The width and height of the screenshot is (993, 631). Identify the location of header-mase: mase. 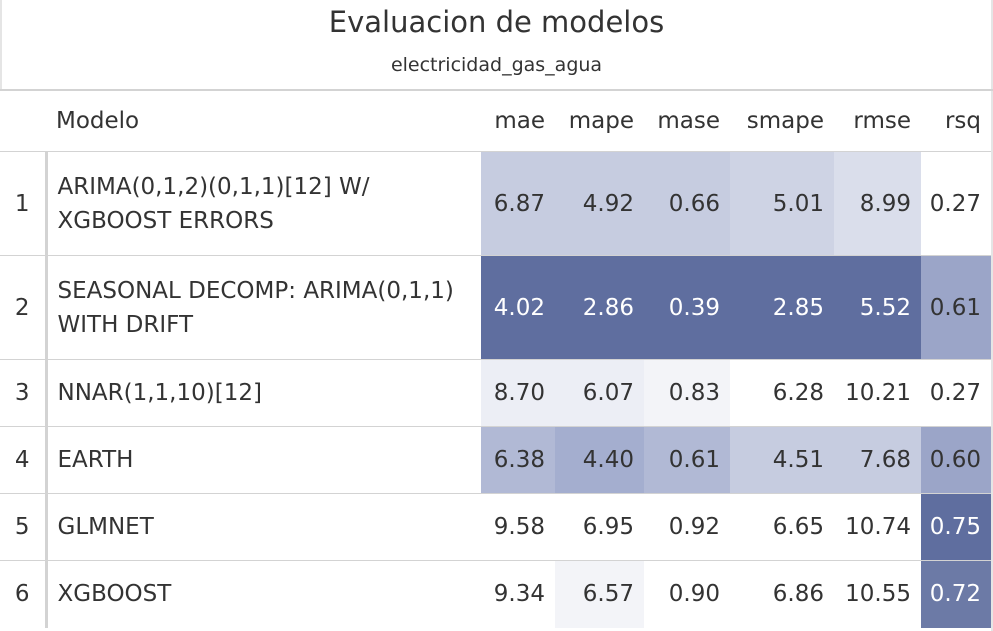
(688, 121).